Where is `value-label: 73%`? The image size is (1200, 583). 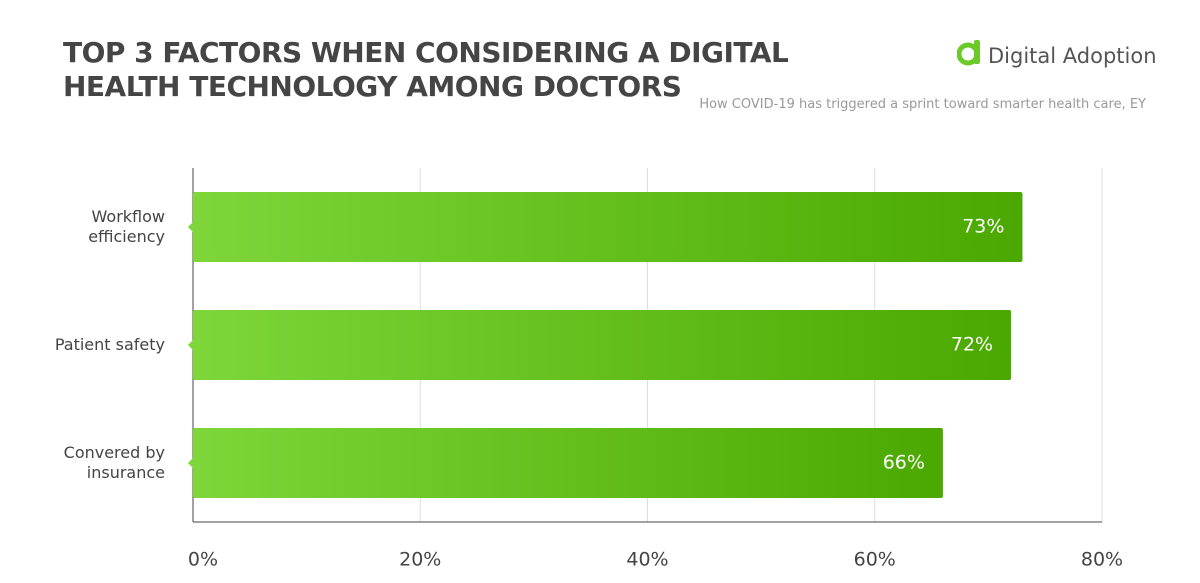
value-label: 73% is located at coordinates (983, 227).